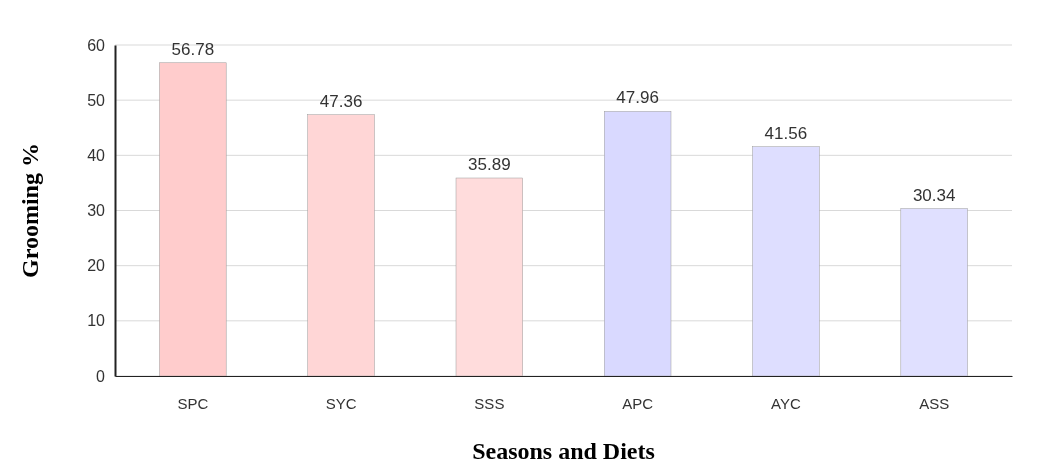 The height and width of the screenshot is (471, 1052). I want to click on x-tick-label: SYC, so click(341, 403).